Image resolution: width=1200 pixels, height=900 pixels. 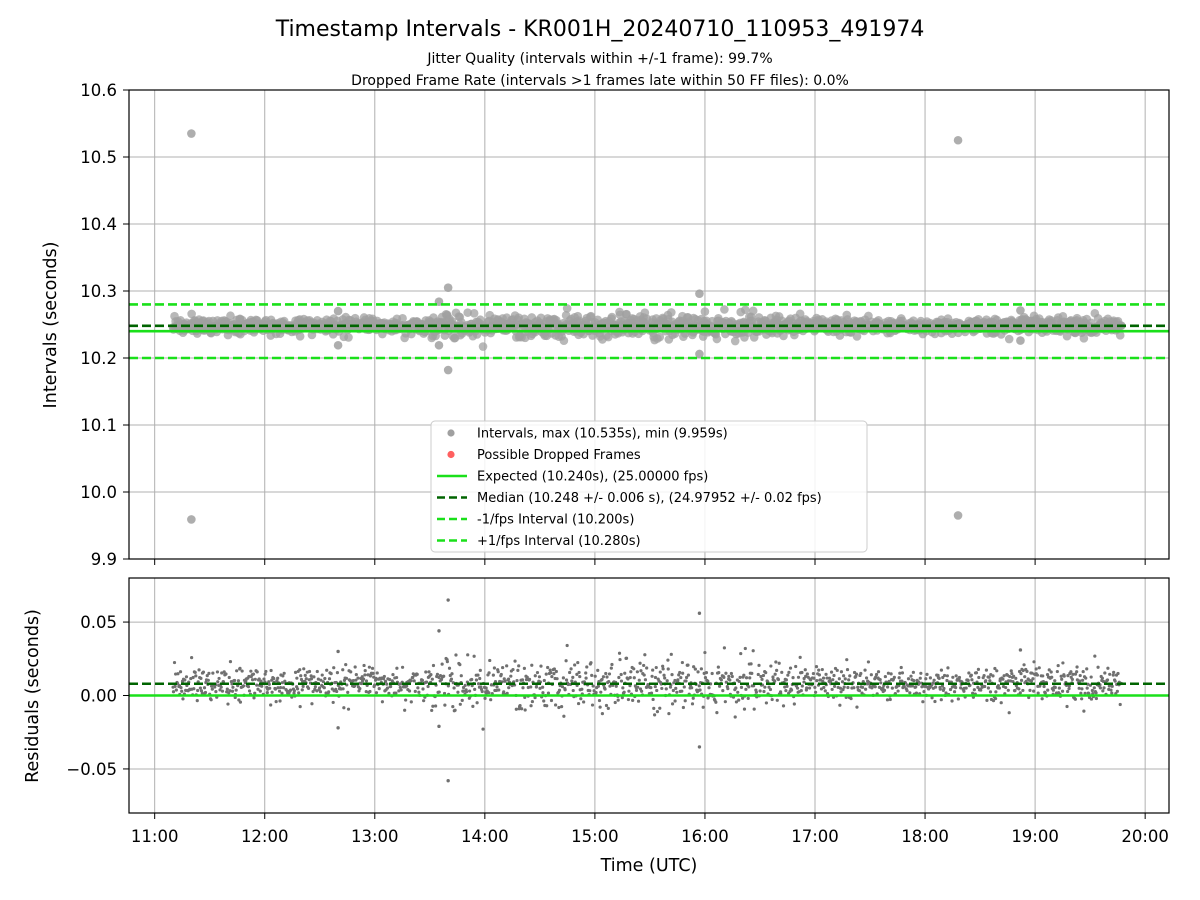 I want to click on x-tick-label: 17:00, so click(x=815, y=836).